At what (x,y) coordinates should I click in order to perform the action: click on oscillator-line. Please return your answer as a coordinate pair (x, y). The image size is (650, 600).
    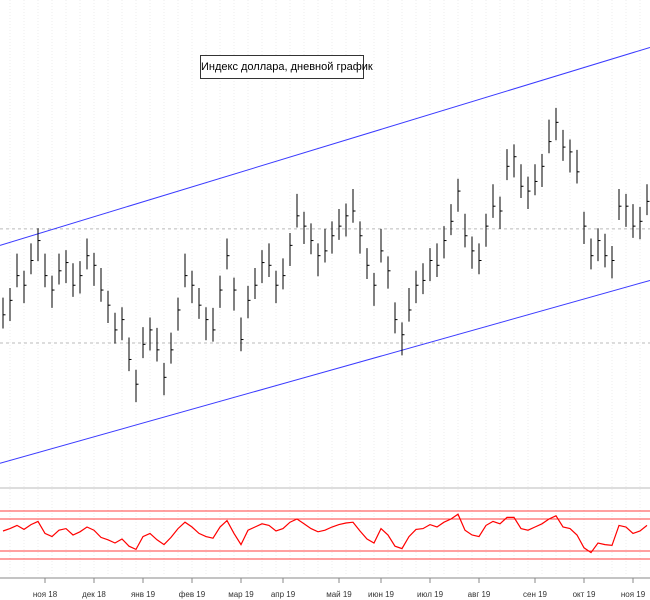
    Looking at the image, I should click on (325, 533).